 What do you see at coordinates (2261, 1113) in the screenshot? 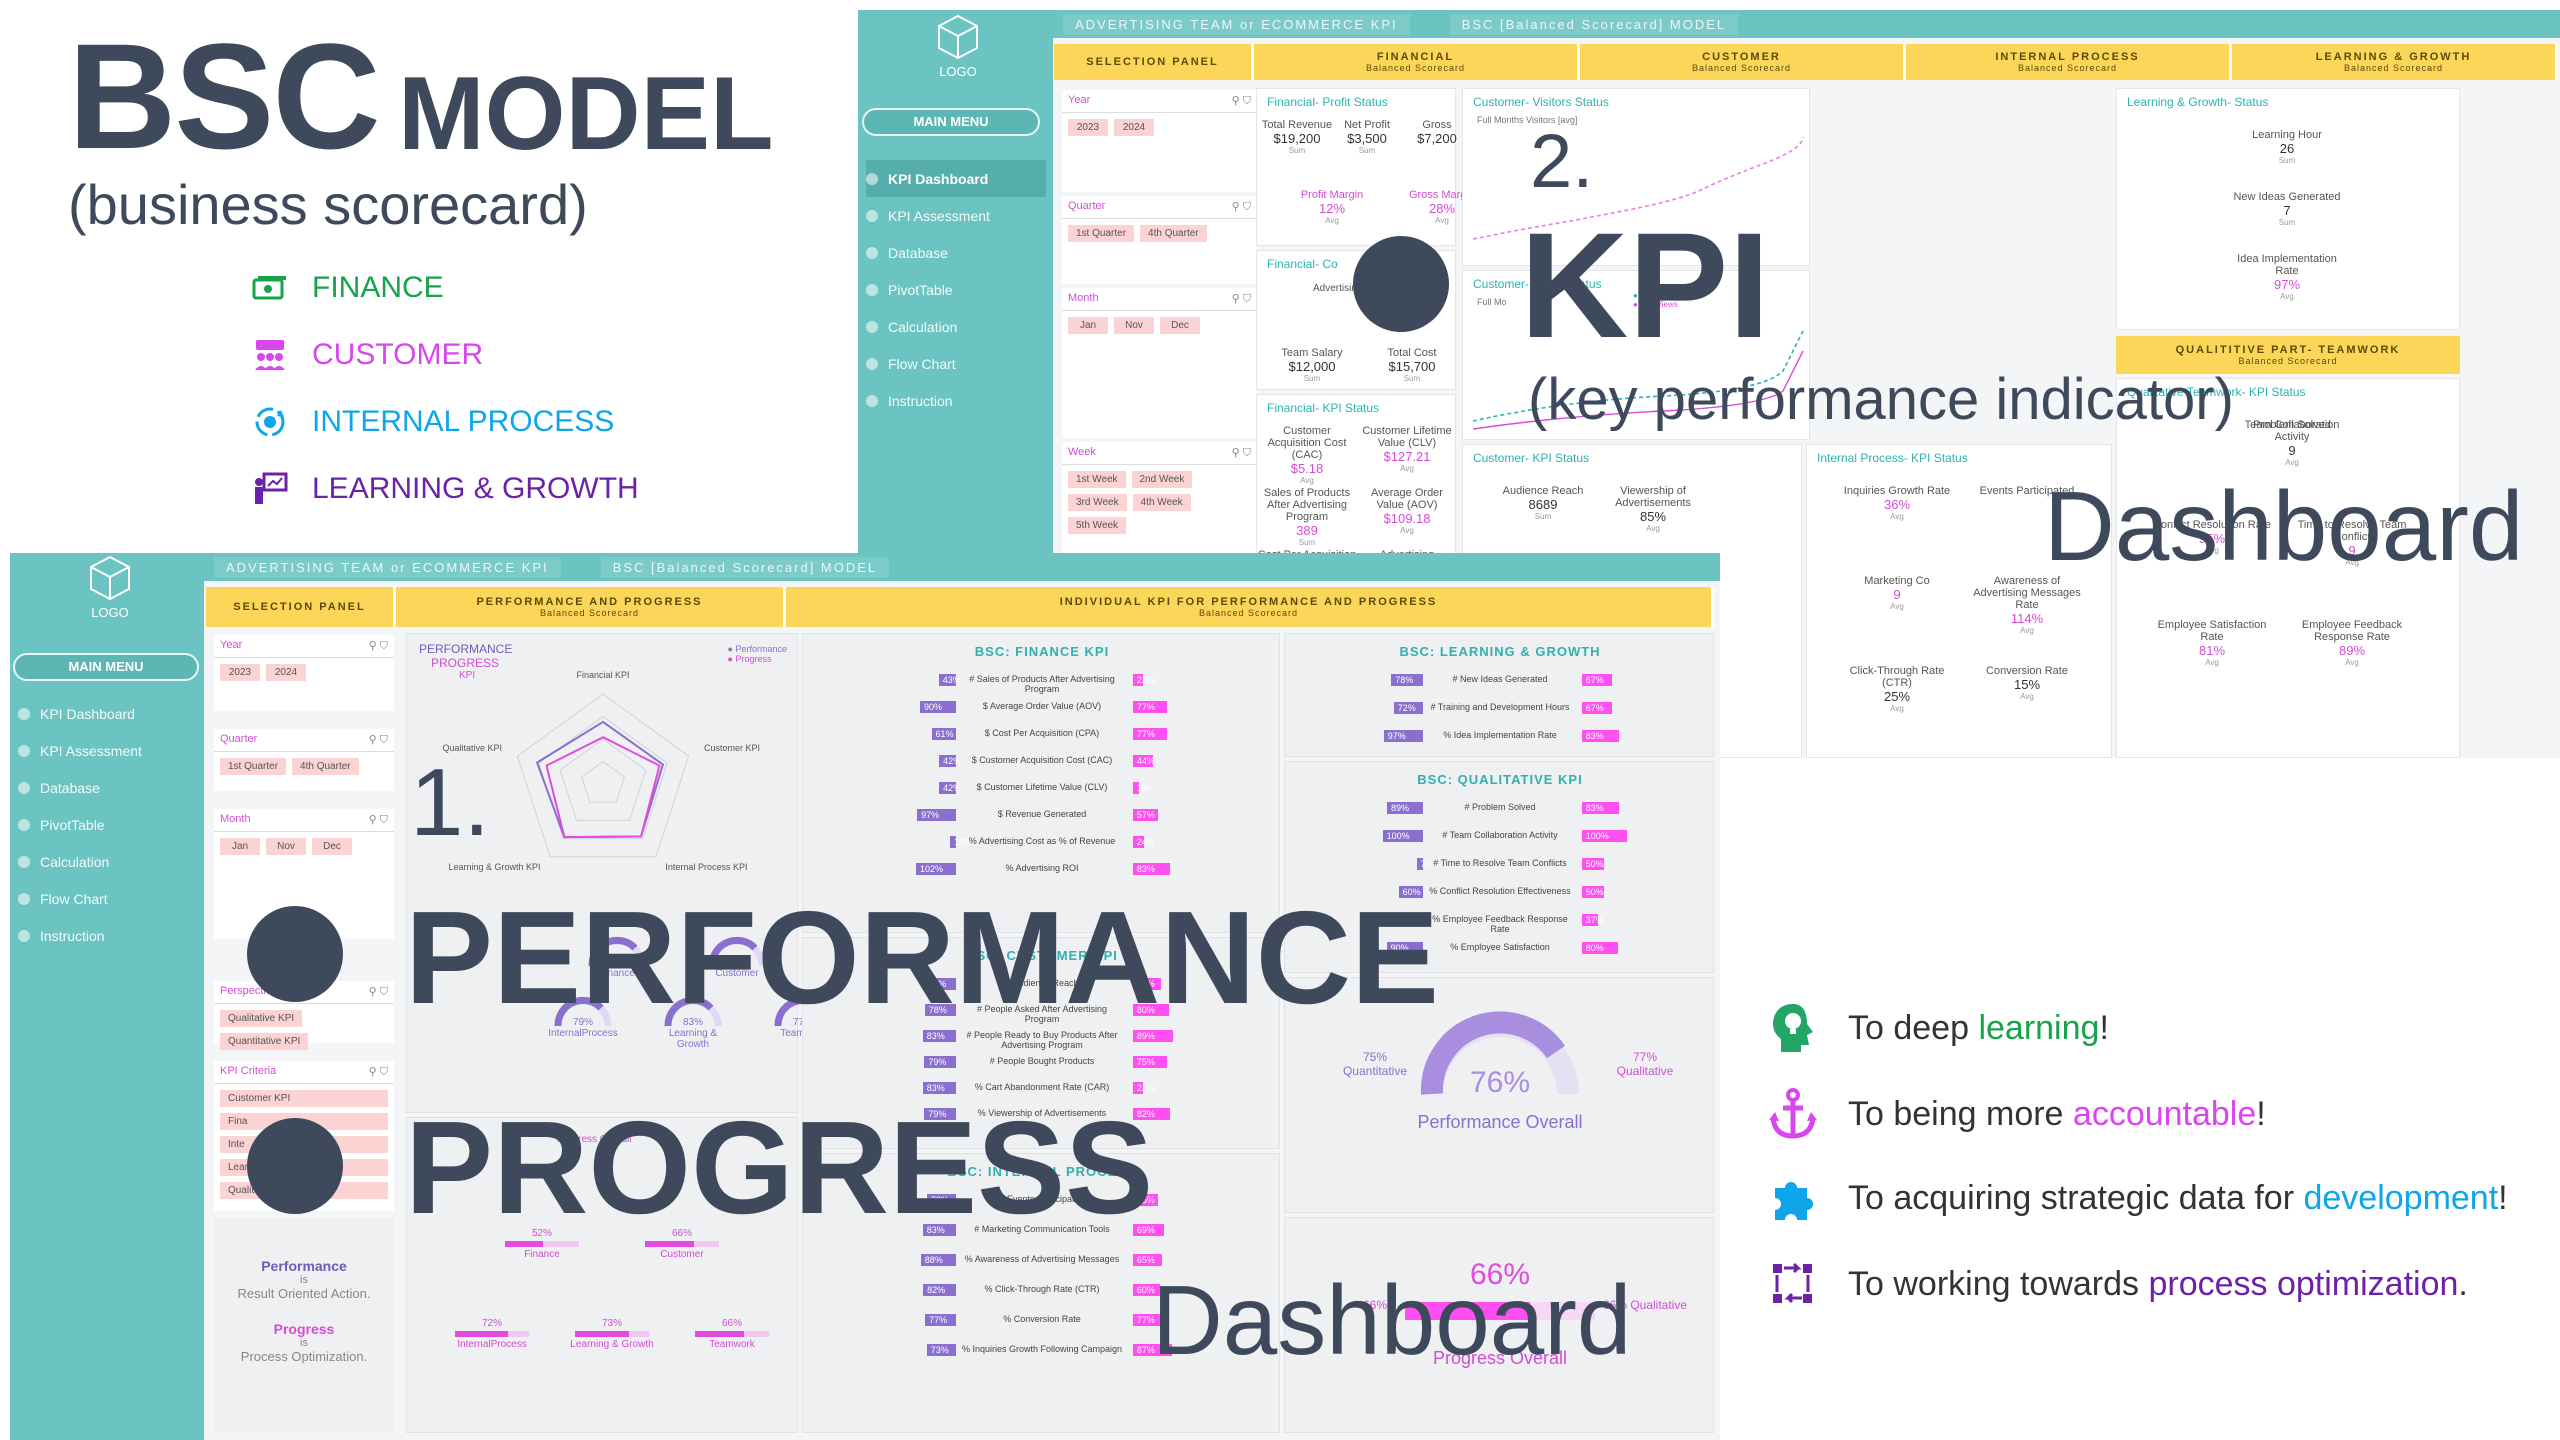
I see `benefit-suffix: !` at bounding box center [2261, 1113].